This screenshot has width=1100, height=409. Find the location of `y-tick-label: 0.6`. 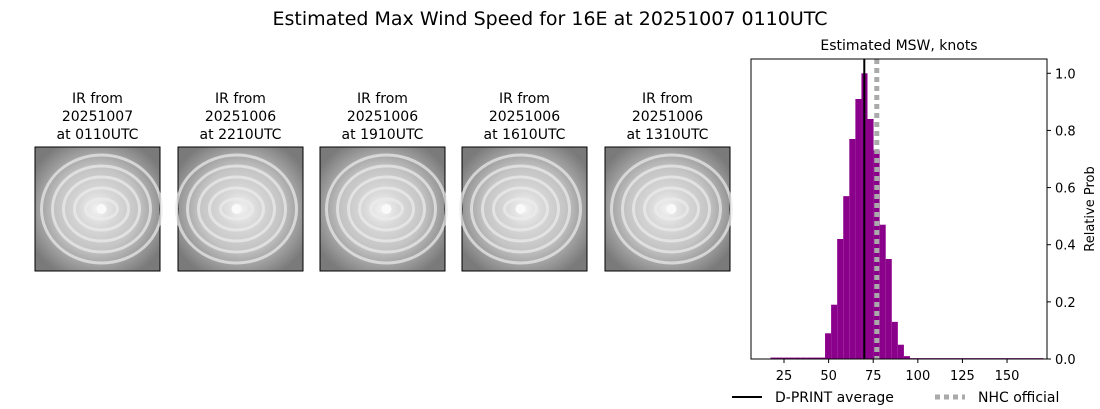

y-tick-label: 0.6 is located at coordinates (1065, 189).